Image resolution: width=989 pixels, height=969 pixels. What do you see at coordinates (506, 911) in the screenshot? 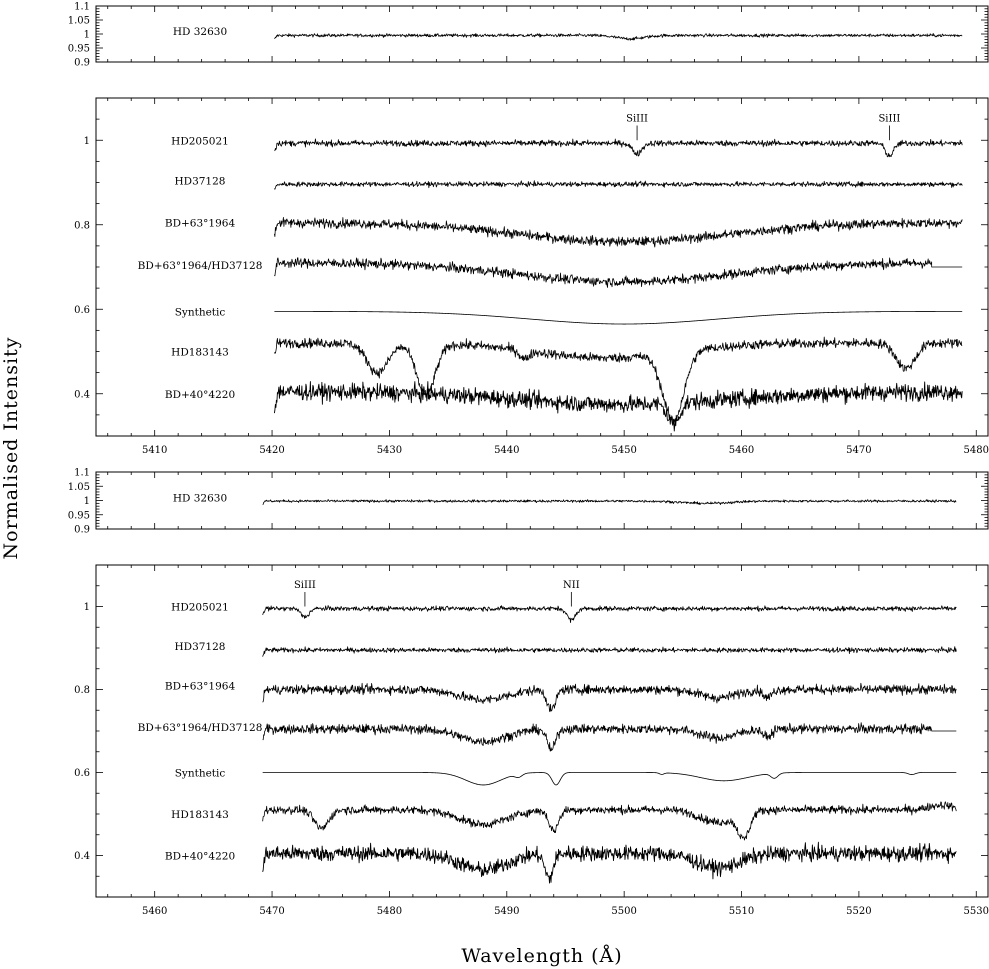
I see `x-tick-label: 5490` at bounding box center [506, 911].